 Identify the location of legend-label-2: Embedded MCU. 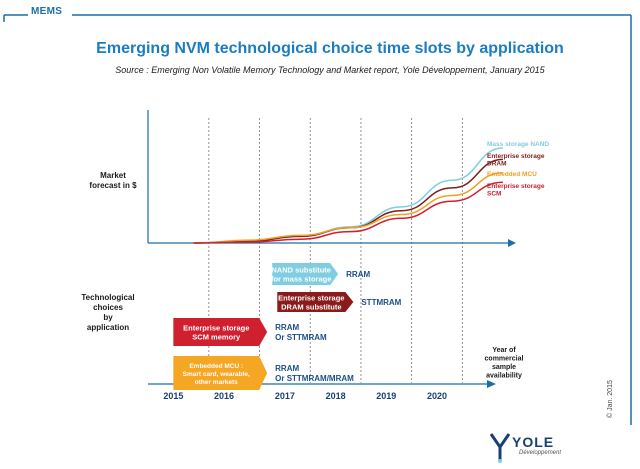
(512, 174).